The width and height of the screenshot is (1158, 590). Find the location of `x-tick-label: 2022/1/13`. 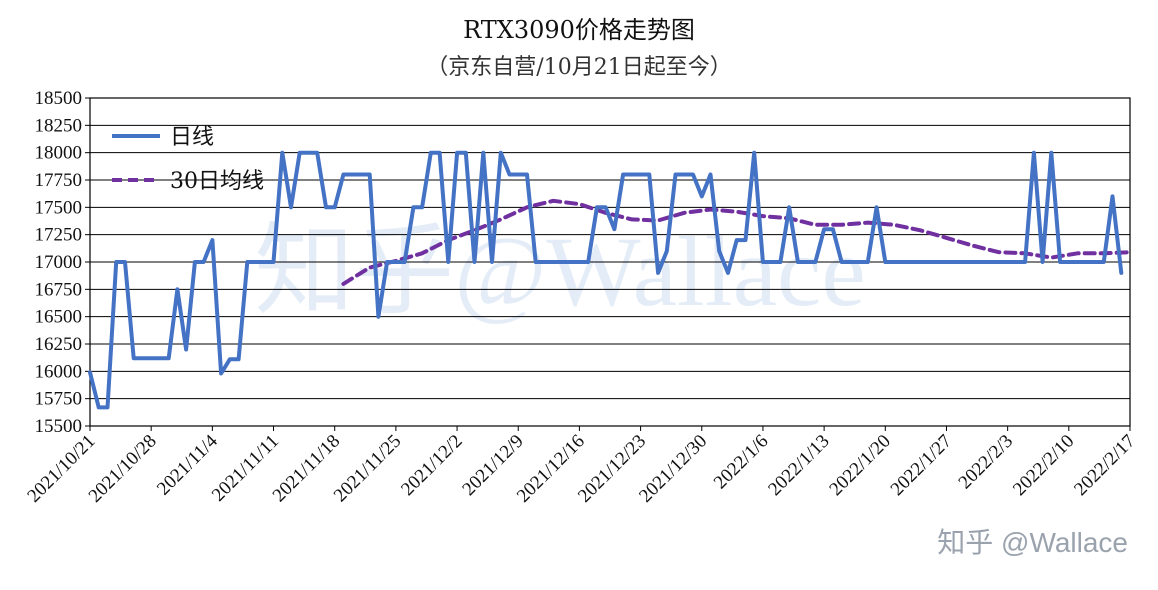

x-tick-label: 2022/1/13 is located at coordinates (798, 465).